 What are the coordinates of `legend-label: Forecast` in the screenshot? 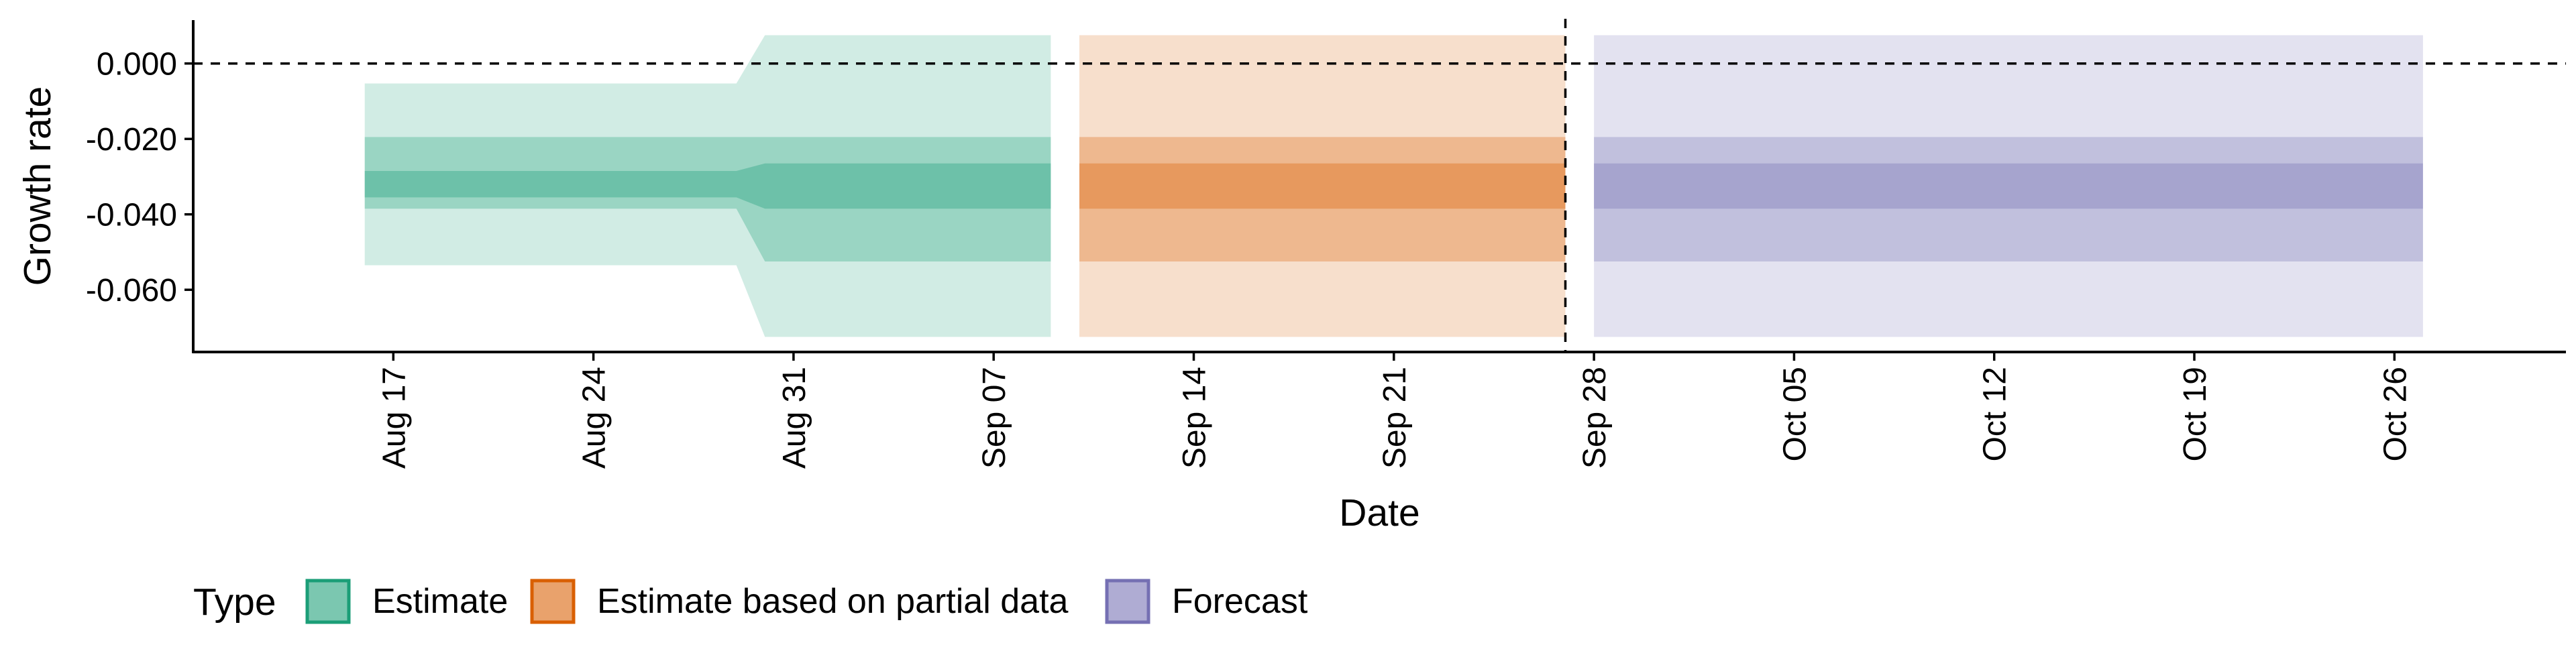 It's located at (1240, 602).